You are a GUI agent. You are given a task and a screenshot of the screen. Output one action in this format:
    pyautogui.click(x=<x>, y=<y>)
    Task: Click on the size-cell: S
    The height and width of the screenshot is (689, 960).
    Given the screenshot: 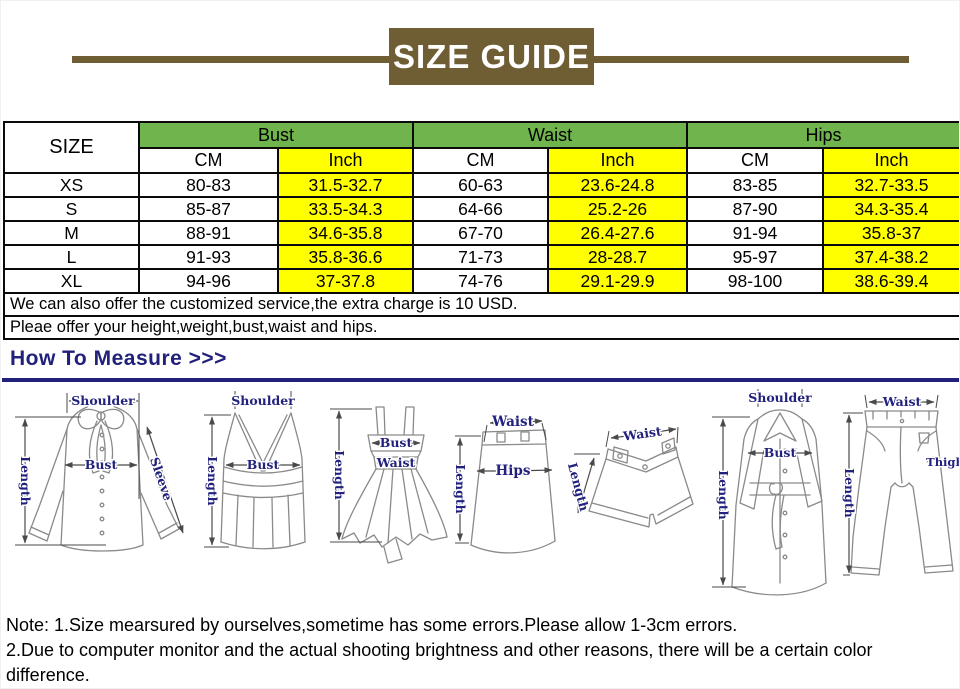 What is the action you would take?
    pyautogui.click(x=71, y=209)
    